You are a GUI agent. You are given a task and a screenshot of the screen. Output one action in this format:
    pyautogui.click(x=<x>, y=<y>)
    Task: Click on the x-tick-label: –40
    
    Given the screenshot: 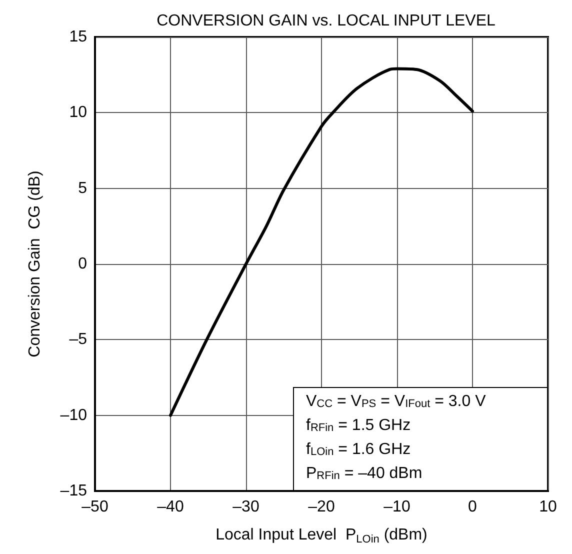 What is the action you would take?
    pyautogui.click(x=170, y=507)
    